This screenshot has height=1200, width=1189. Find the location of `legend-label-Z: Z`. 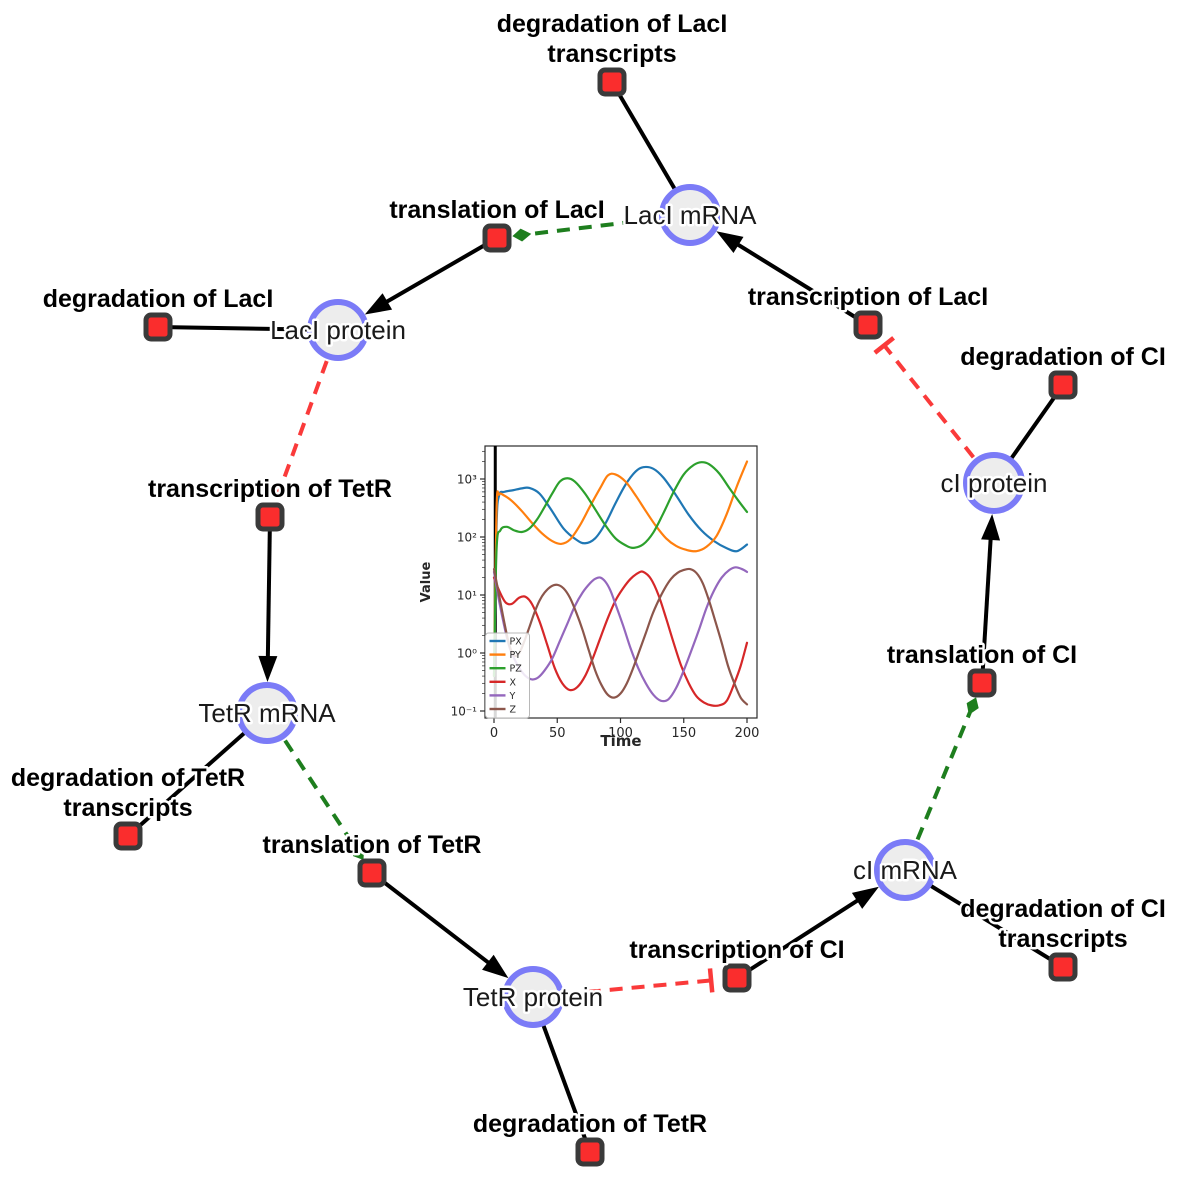

legend-label-Z: Z is located at coordinates (513, 710).